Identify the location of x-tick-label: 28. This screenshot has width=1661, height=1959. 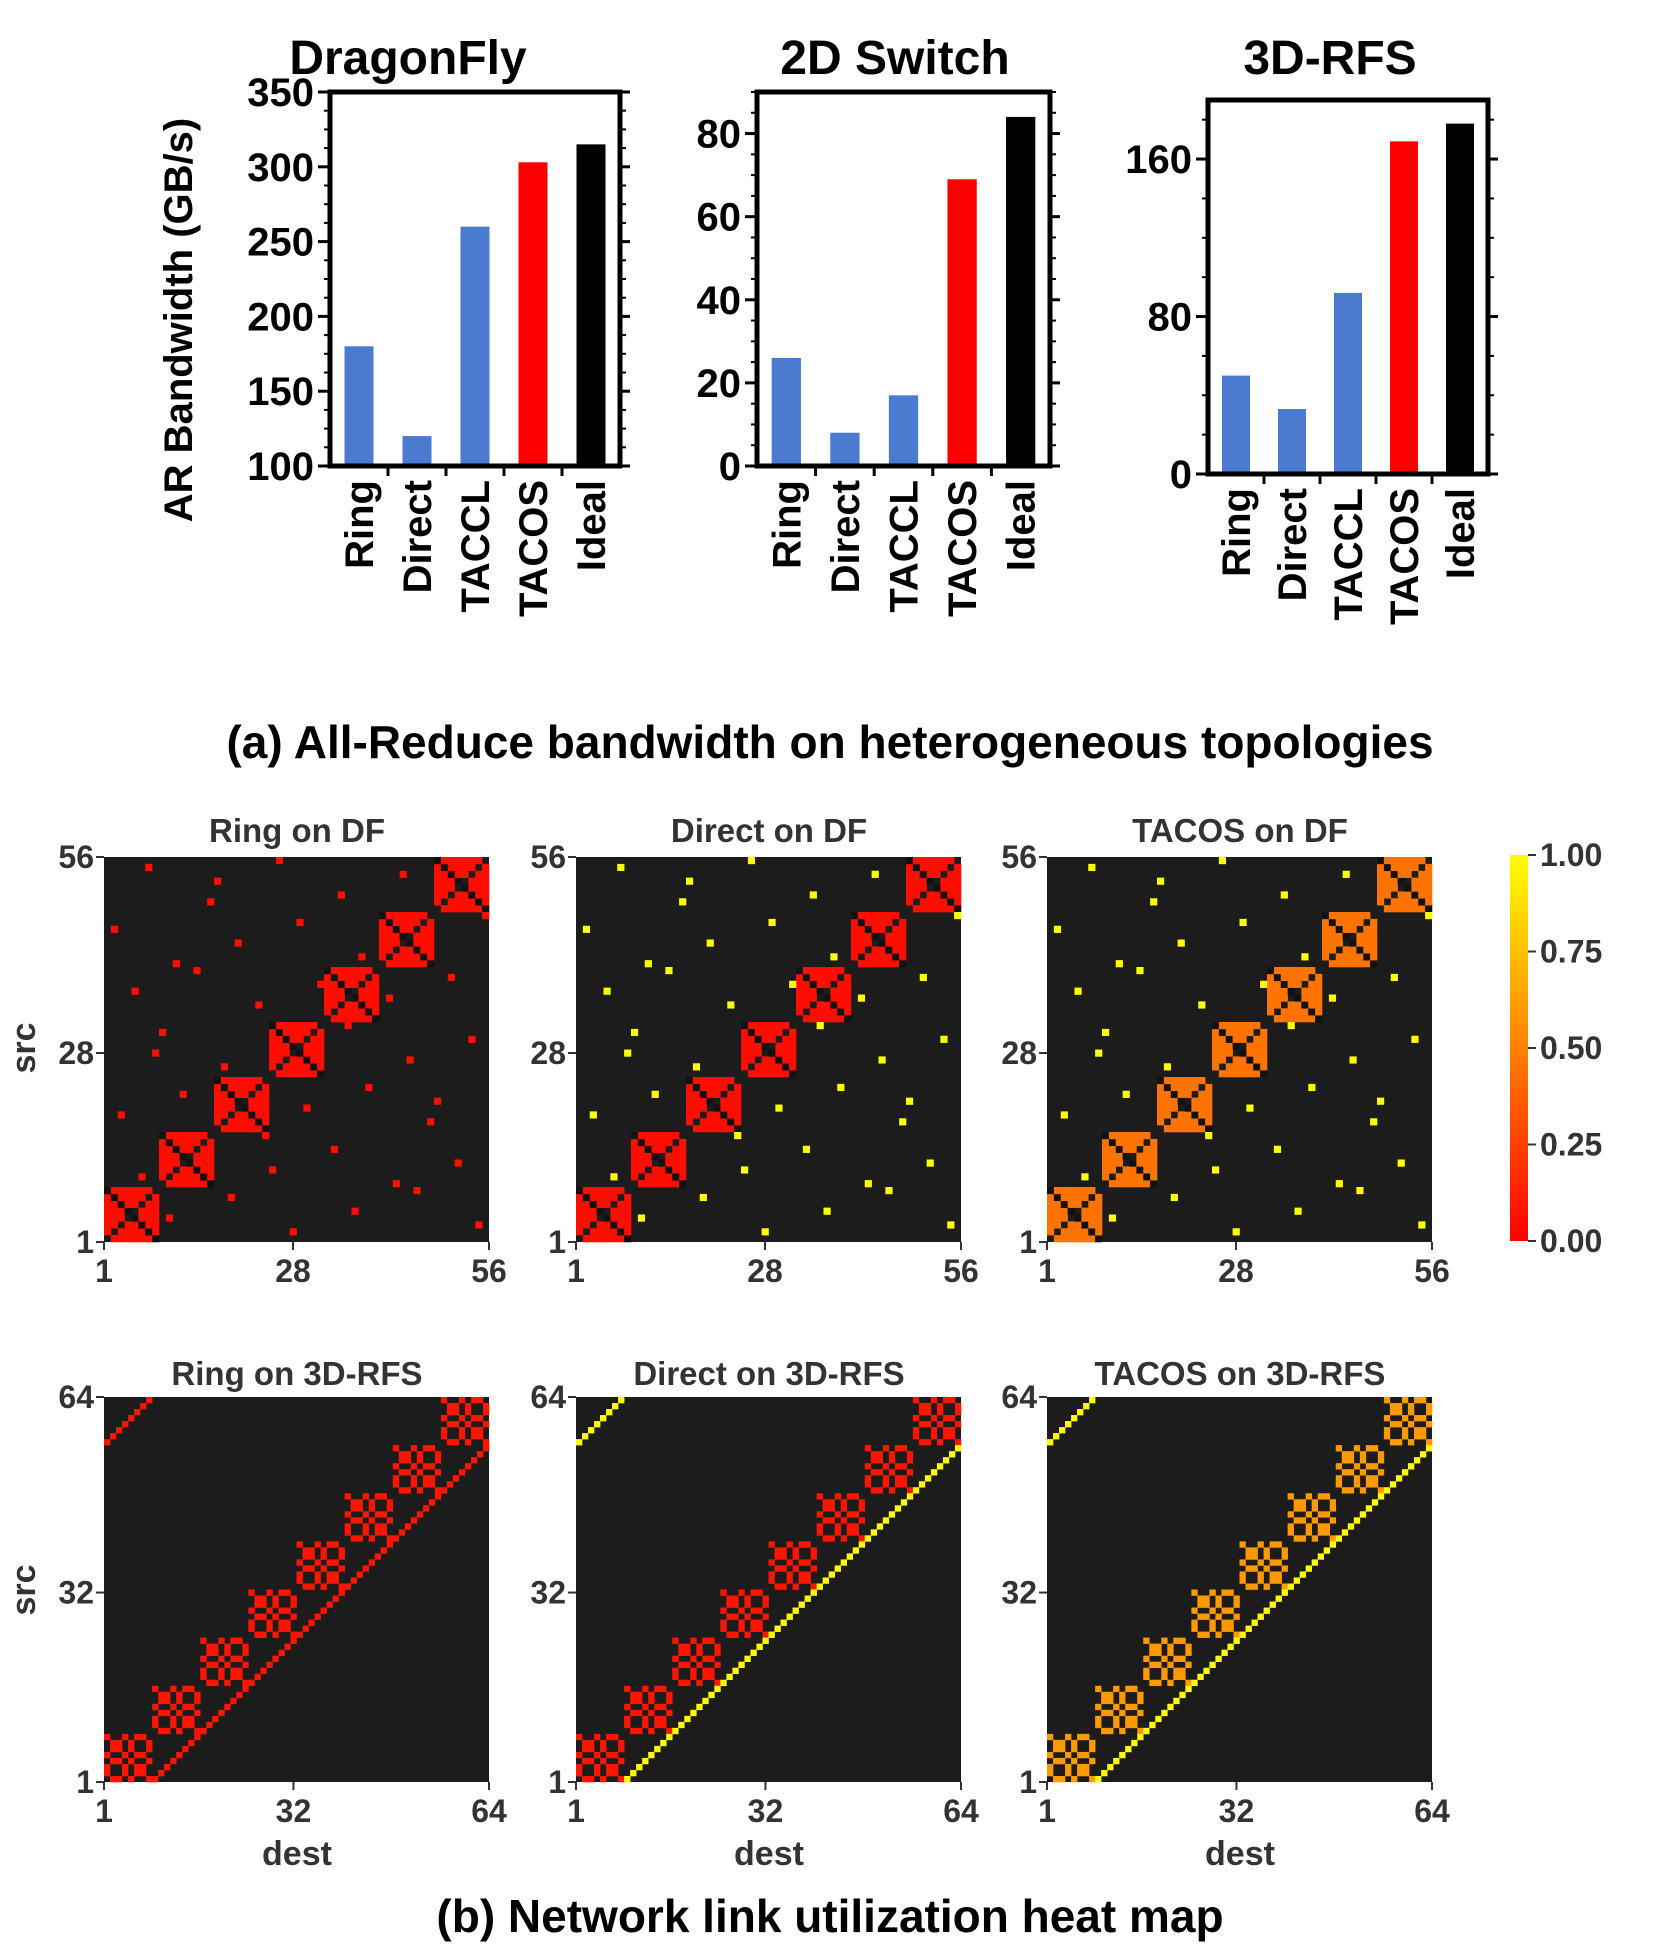
(765, 1271).